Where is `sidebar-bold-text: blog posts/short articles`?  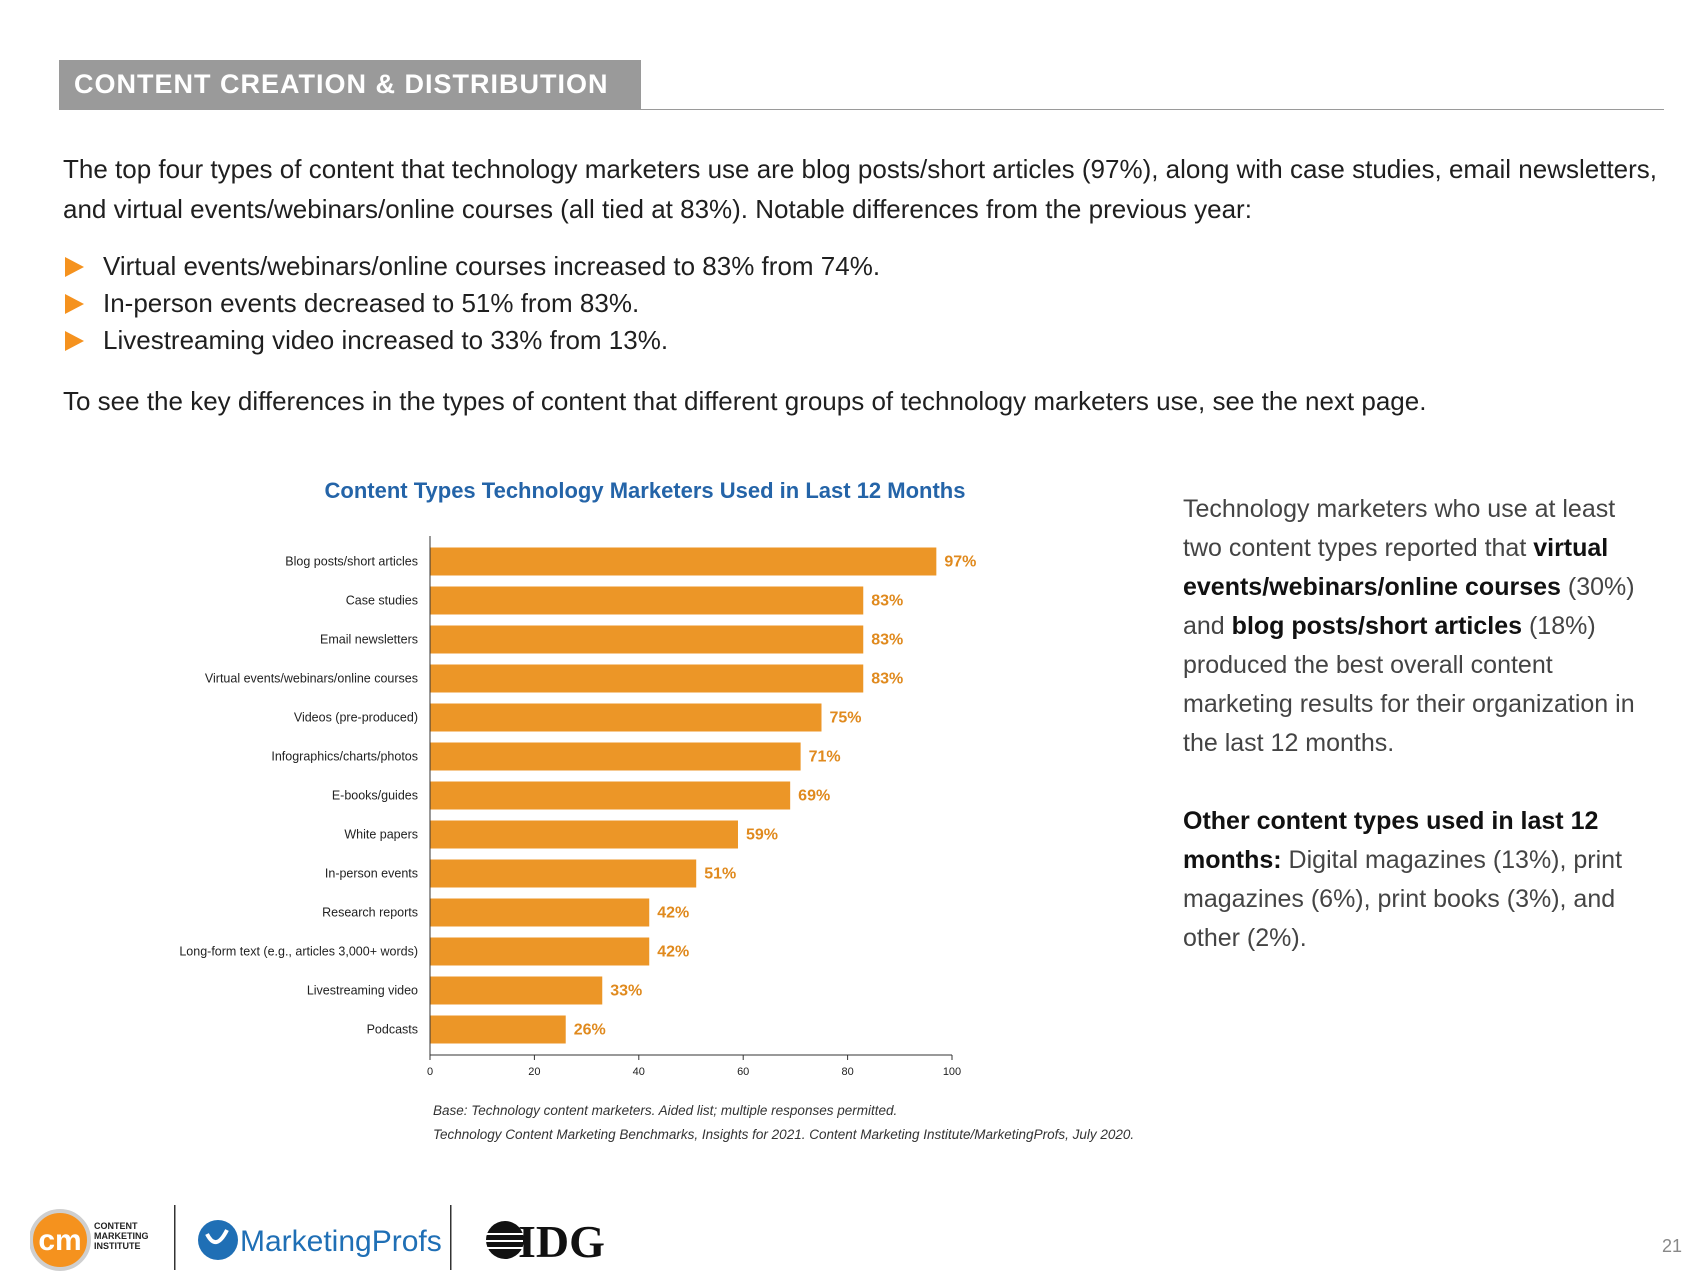
sidebar-bold-text: blog posts/short articles is located at coordinates (1377, 626).